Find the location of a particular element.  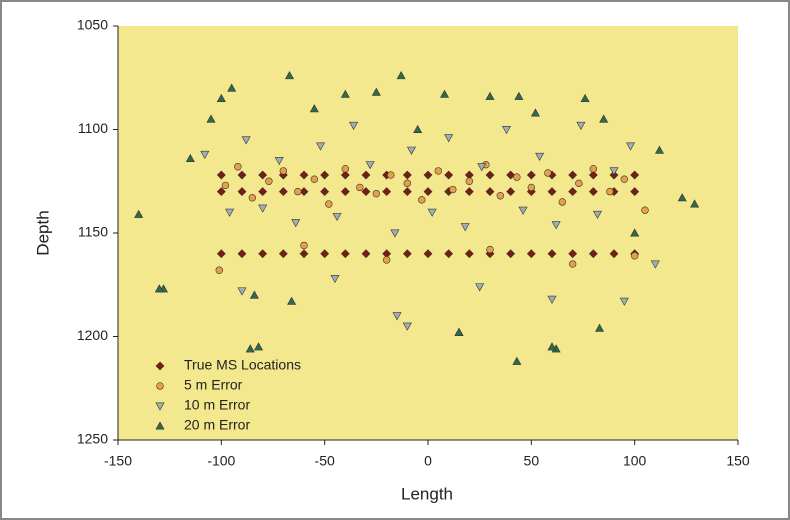

y-axis-title: Depth is located at coordinates (42, 232).